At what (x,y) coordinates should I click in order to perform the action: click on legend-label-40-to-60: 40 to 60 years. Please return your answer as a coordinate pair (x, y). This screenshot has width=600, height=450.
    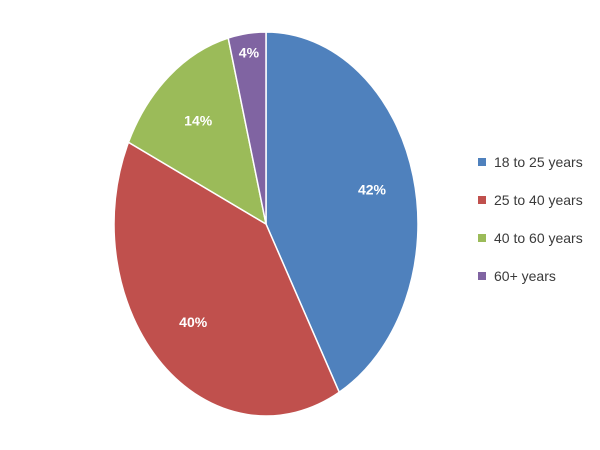
    Looking at the image, I should click on (538, 238).